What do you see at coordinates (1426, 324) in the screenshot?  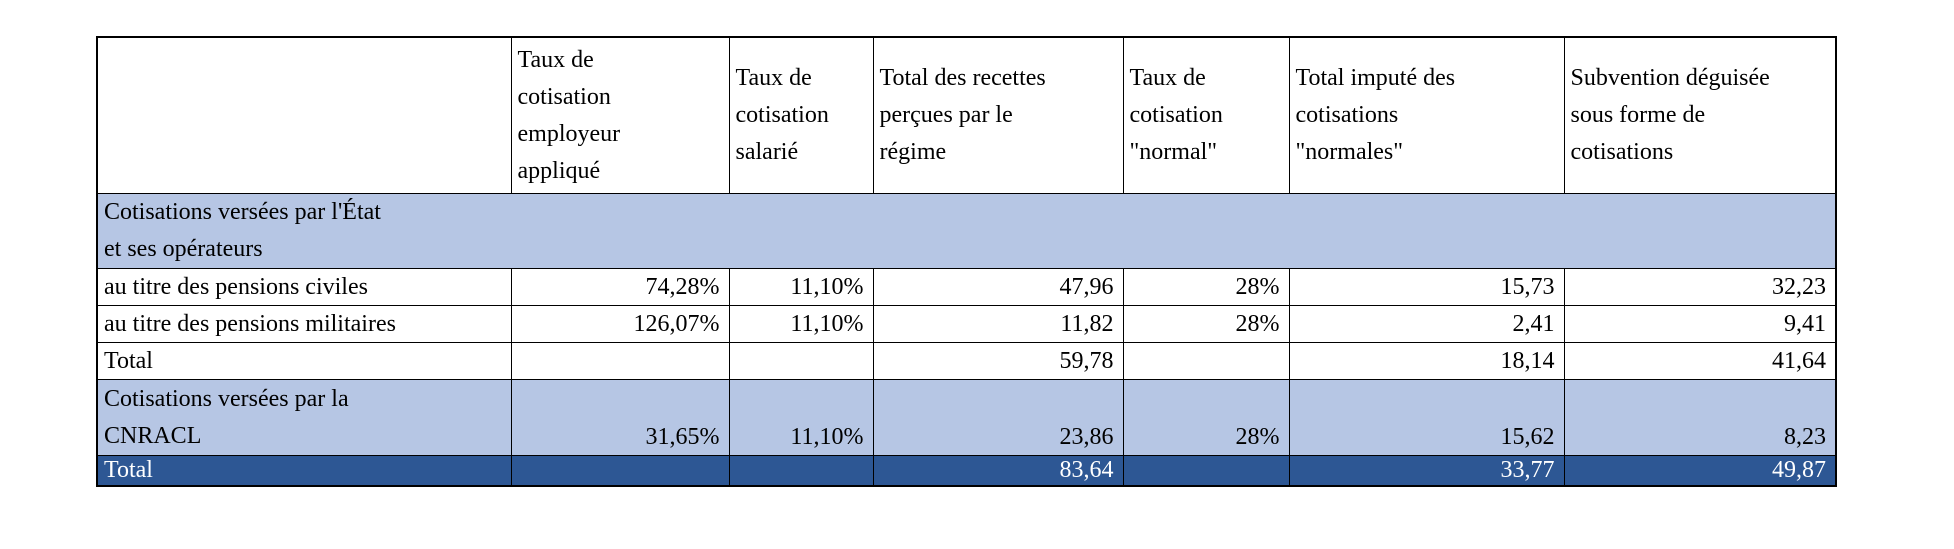 I see `cell-total-impute: 2,41` at bounding box center [1426, 324].